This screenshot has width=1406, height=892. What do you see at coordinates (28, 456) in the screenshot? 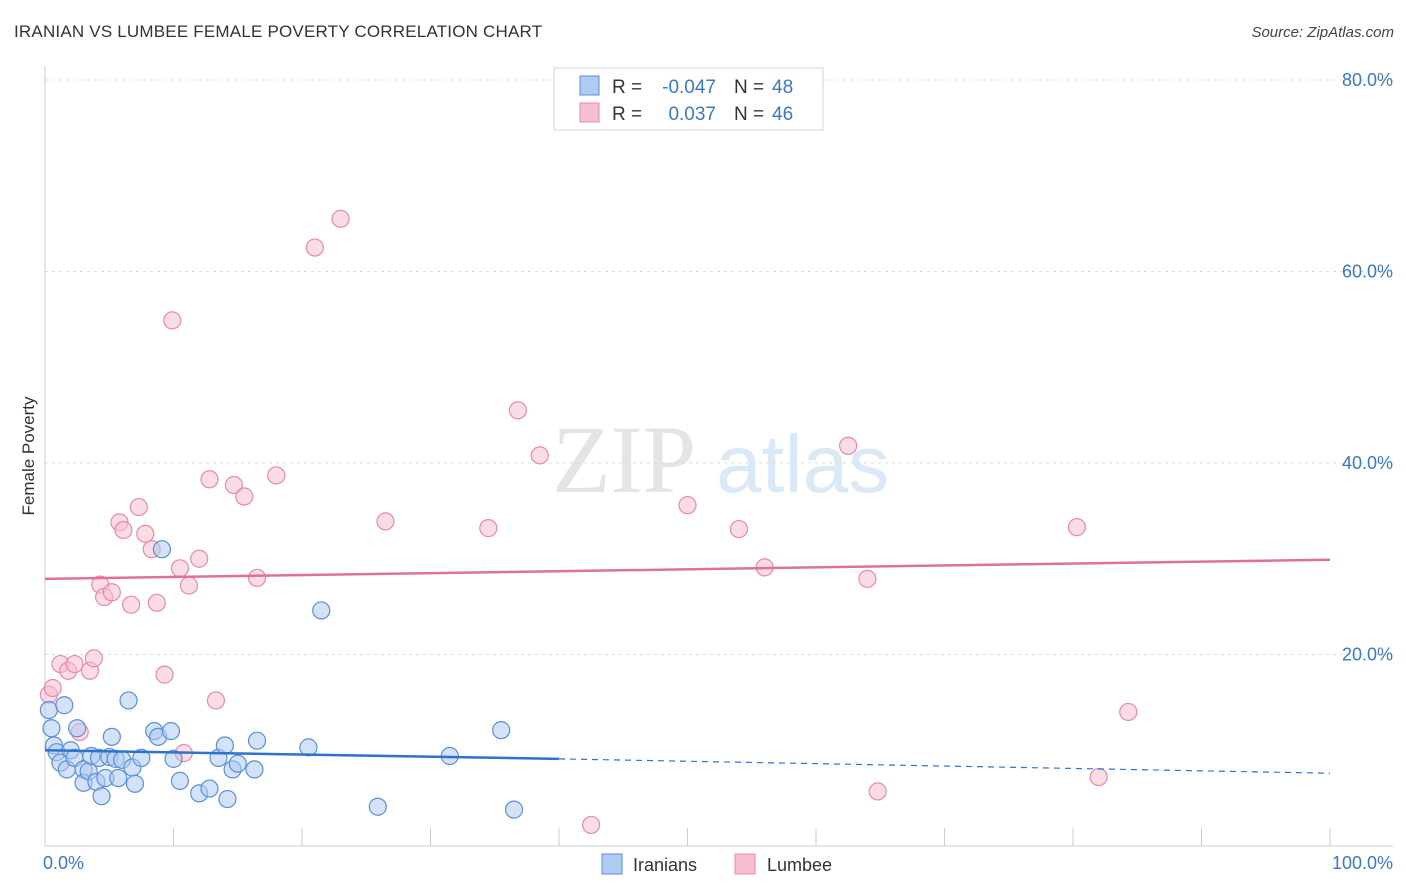
I see `y-axis-title: Female Poverty` at bounding box center [28, 456].